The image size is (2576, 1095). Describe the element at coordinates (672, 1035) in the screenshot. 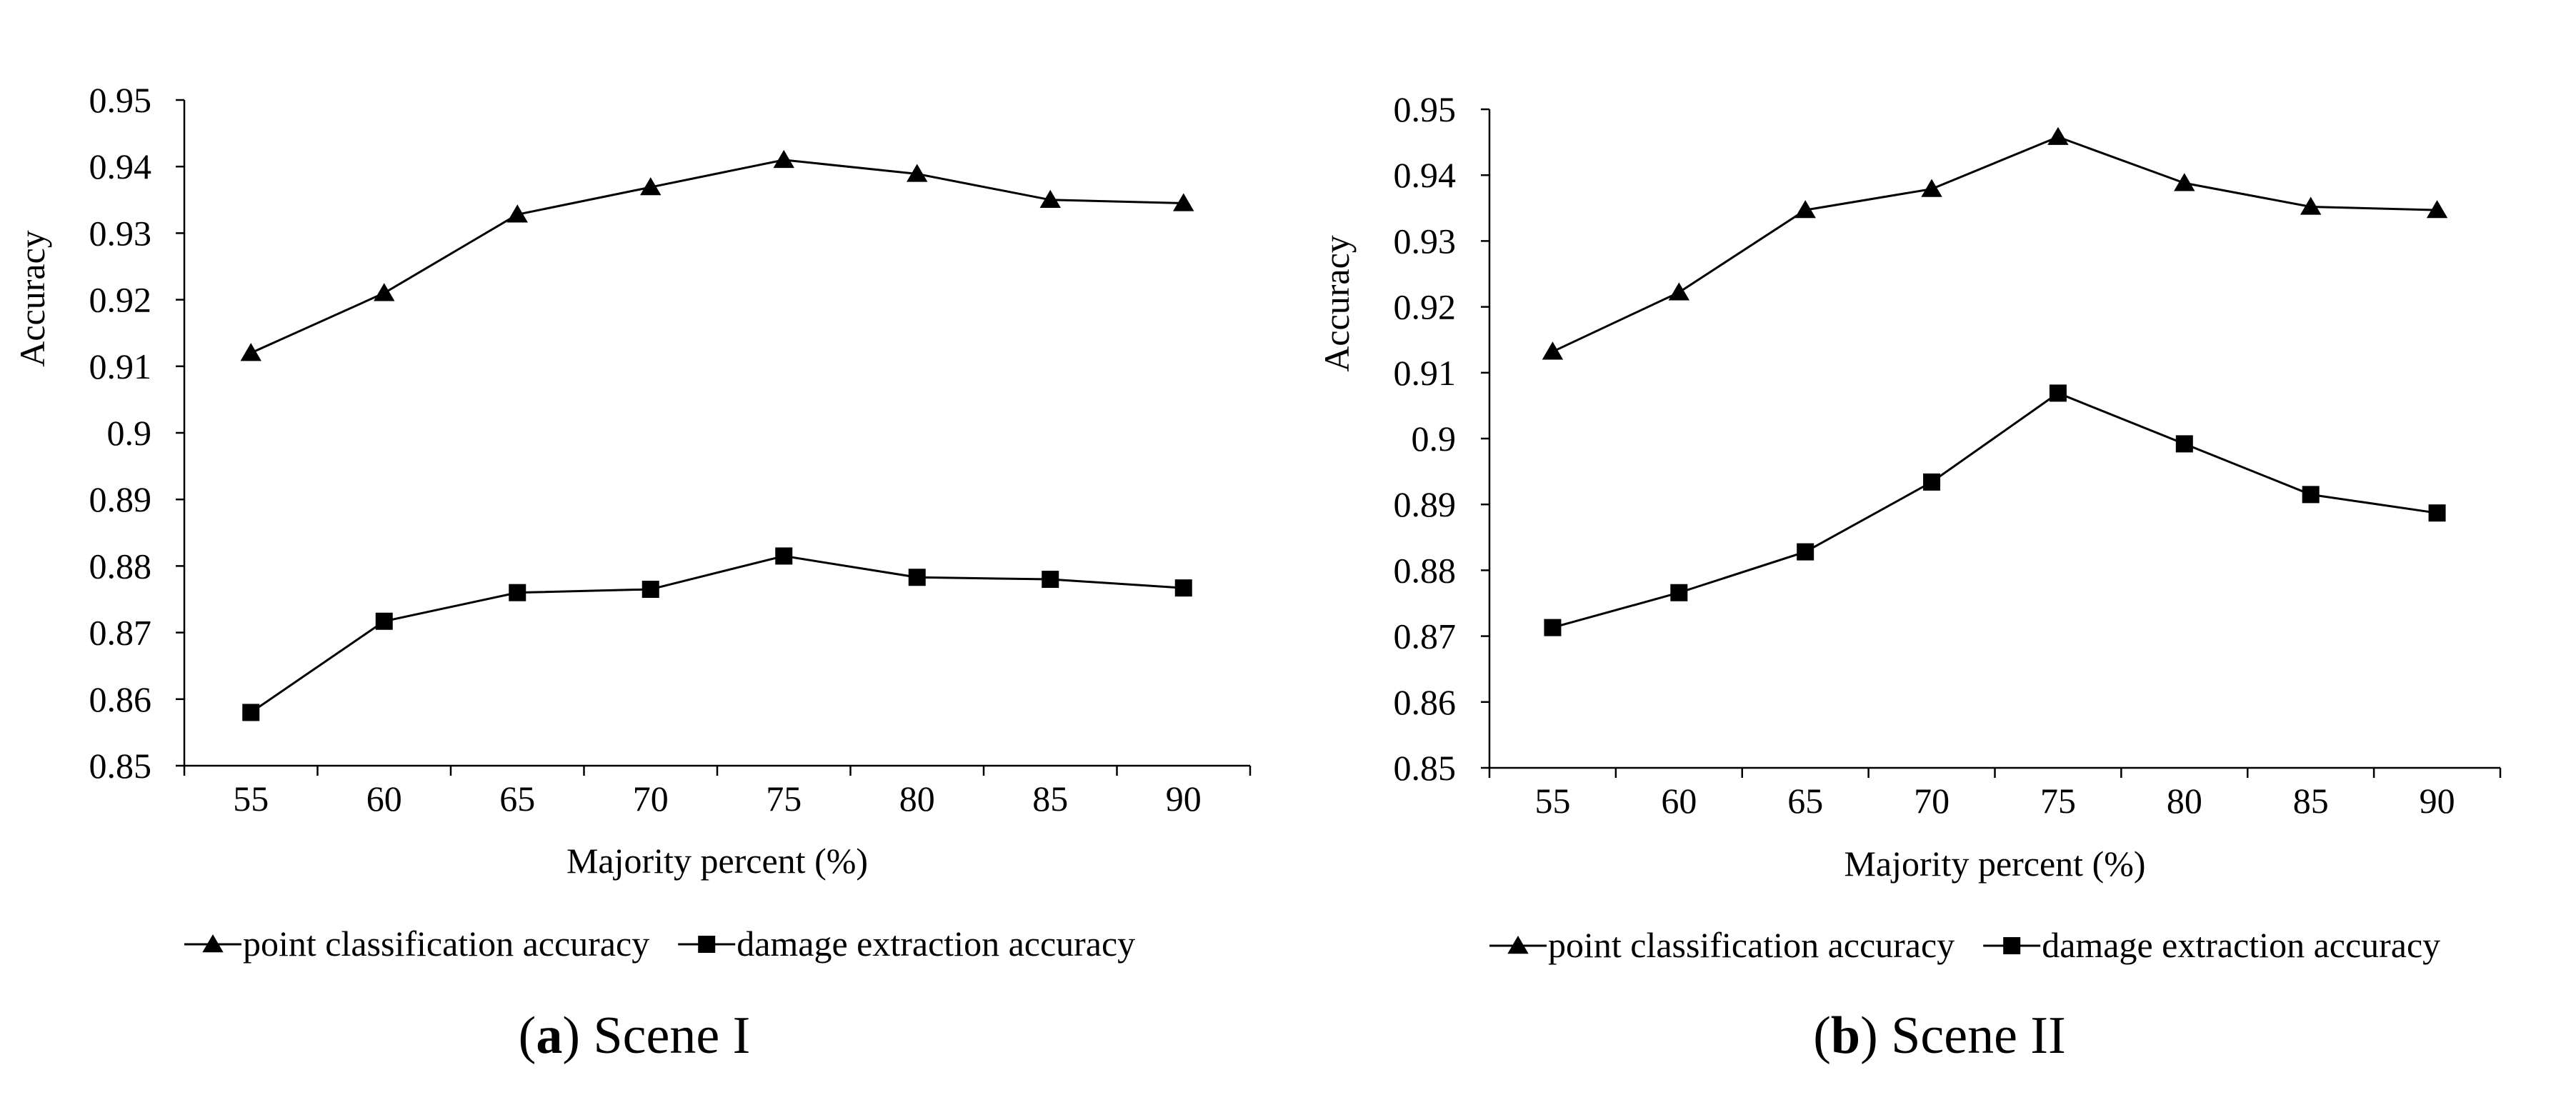

I see `caption-text: Scene I` at that location.